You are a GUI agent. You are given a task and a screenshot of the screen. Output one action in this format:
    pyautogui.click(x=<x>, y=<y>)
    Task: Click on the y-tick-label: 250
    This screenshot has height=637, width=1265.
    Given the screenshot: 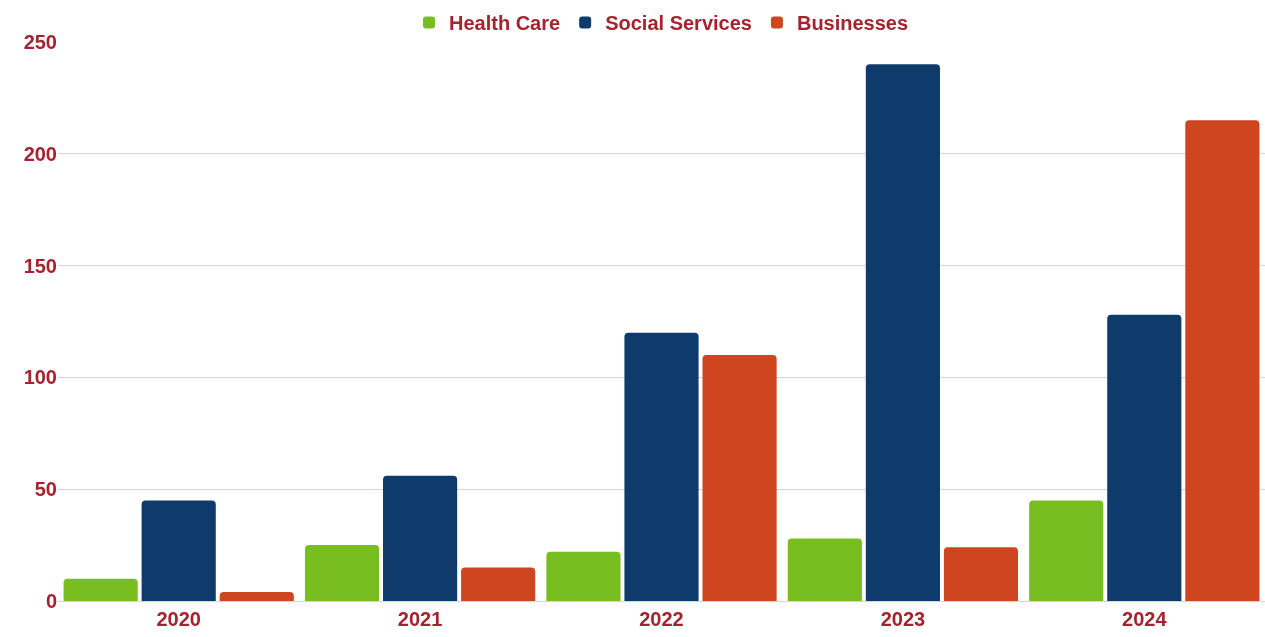 What is the action you would take?
    pyautogui.click(x=40, y=42)
    